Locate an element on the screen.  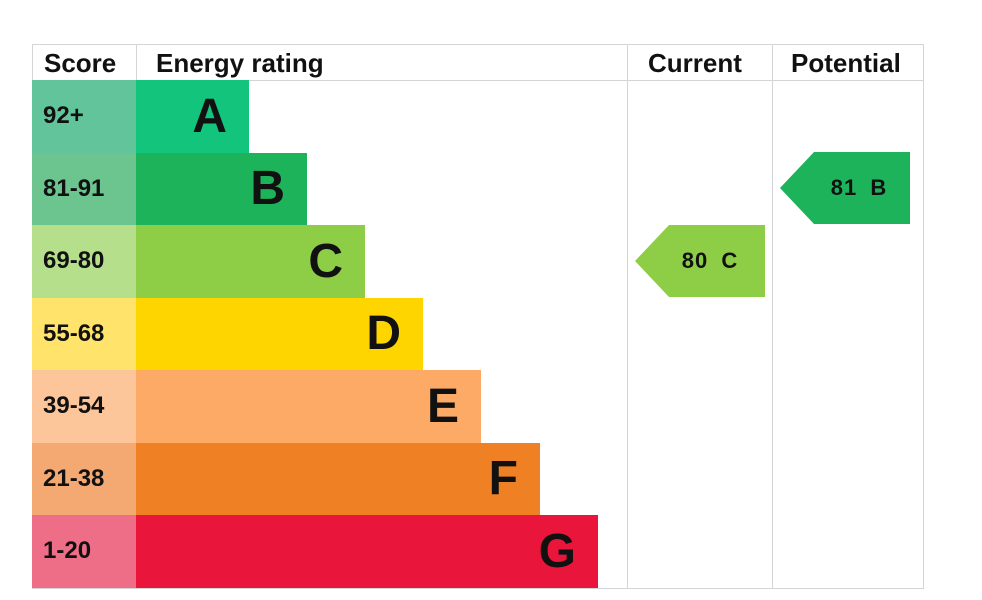
column-divider-score is located at coordinates (136, 62).